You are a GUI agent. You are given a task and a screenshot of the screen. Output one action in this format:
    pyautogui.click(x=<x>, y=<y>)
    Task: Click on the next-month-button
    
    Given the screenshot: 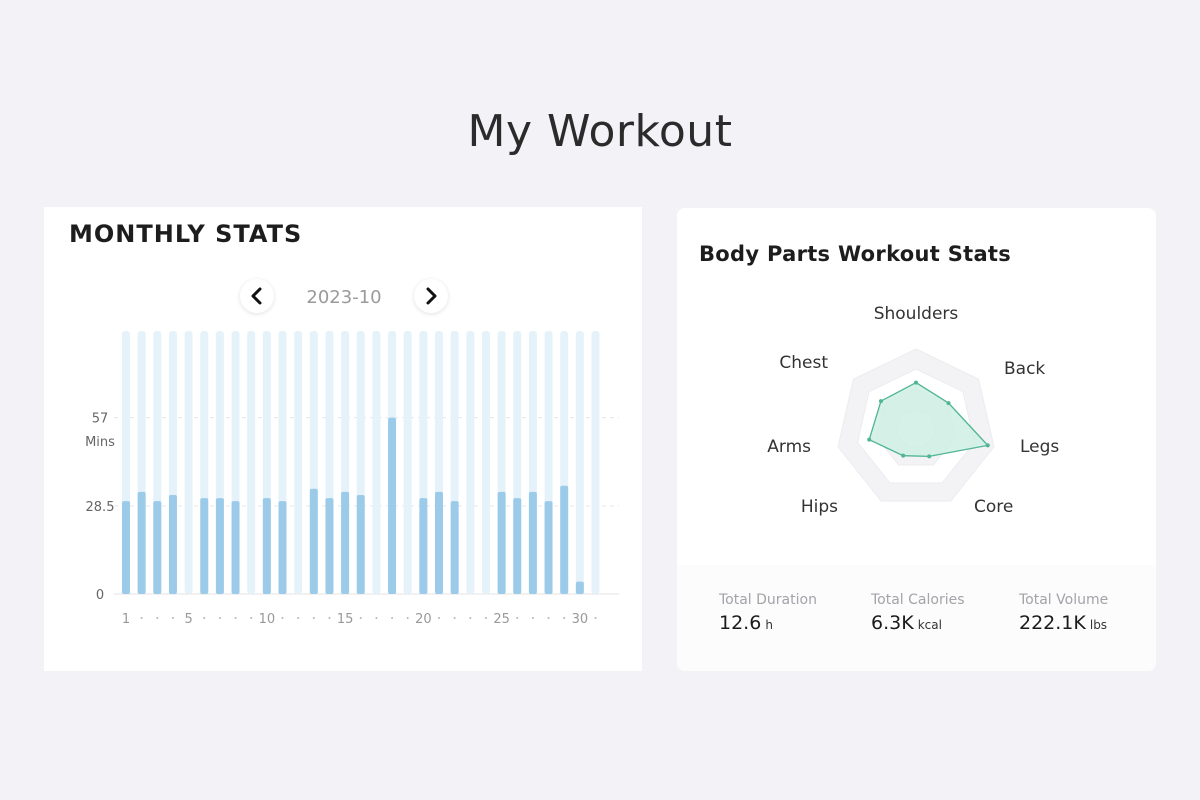 What is the action you would take?
    pyautogui.click(x=431, y=296)
    